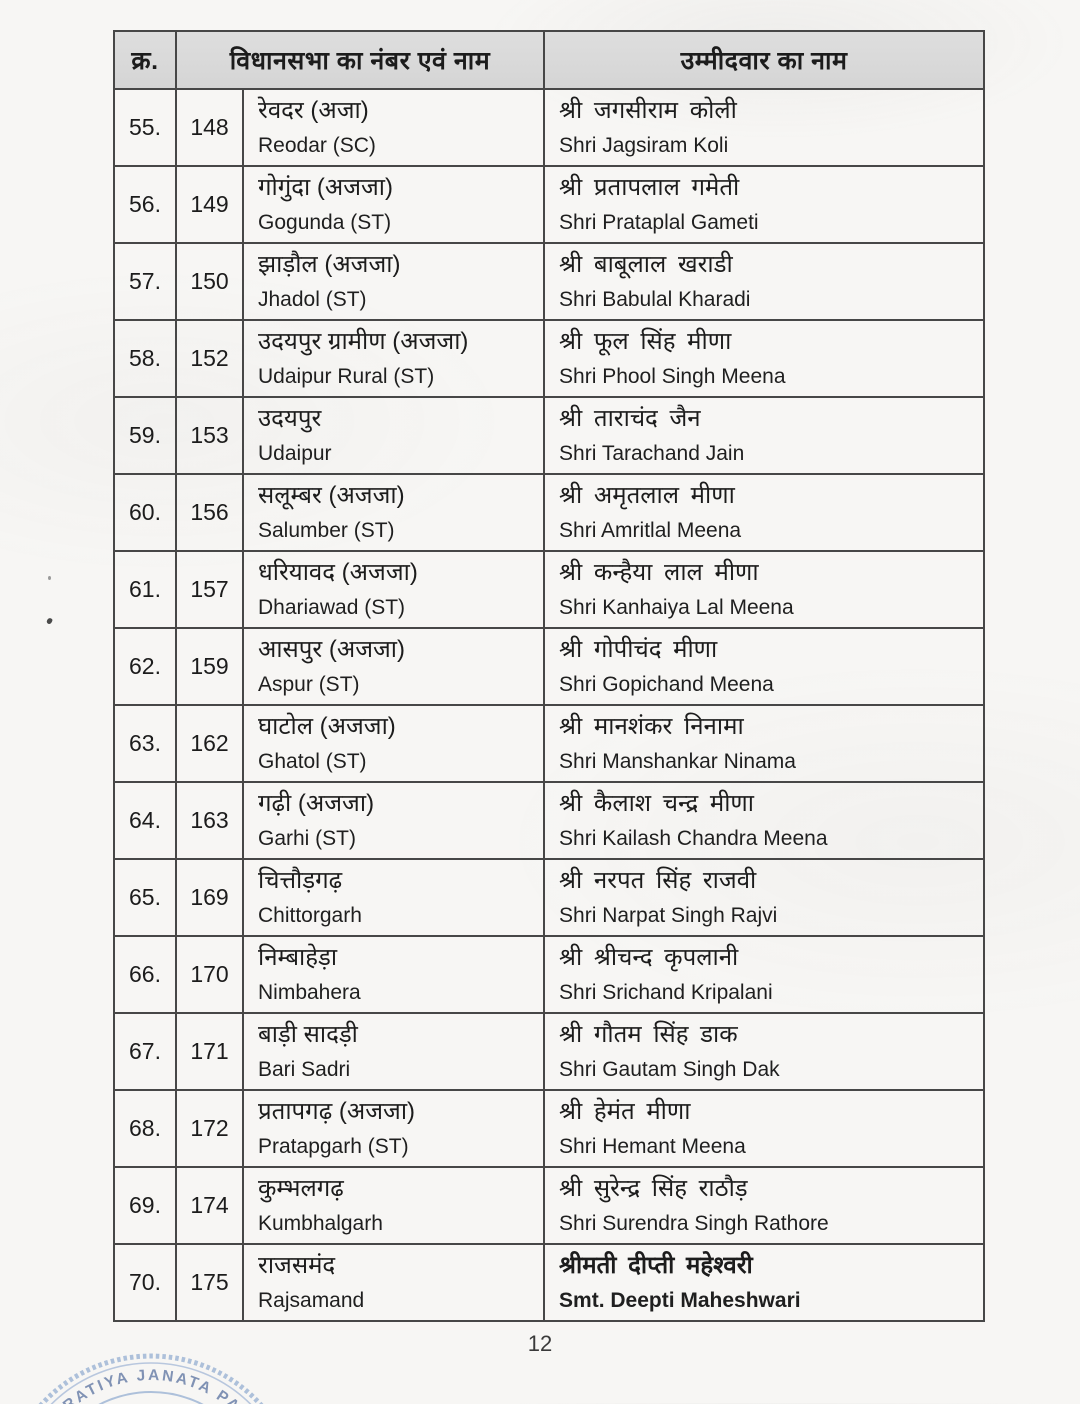 The image size is (1080, 1404). I want to click on constituency-name-cell: आसपुर (अजजा) Aspur (ST), so click(393, 666).